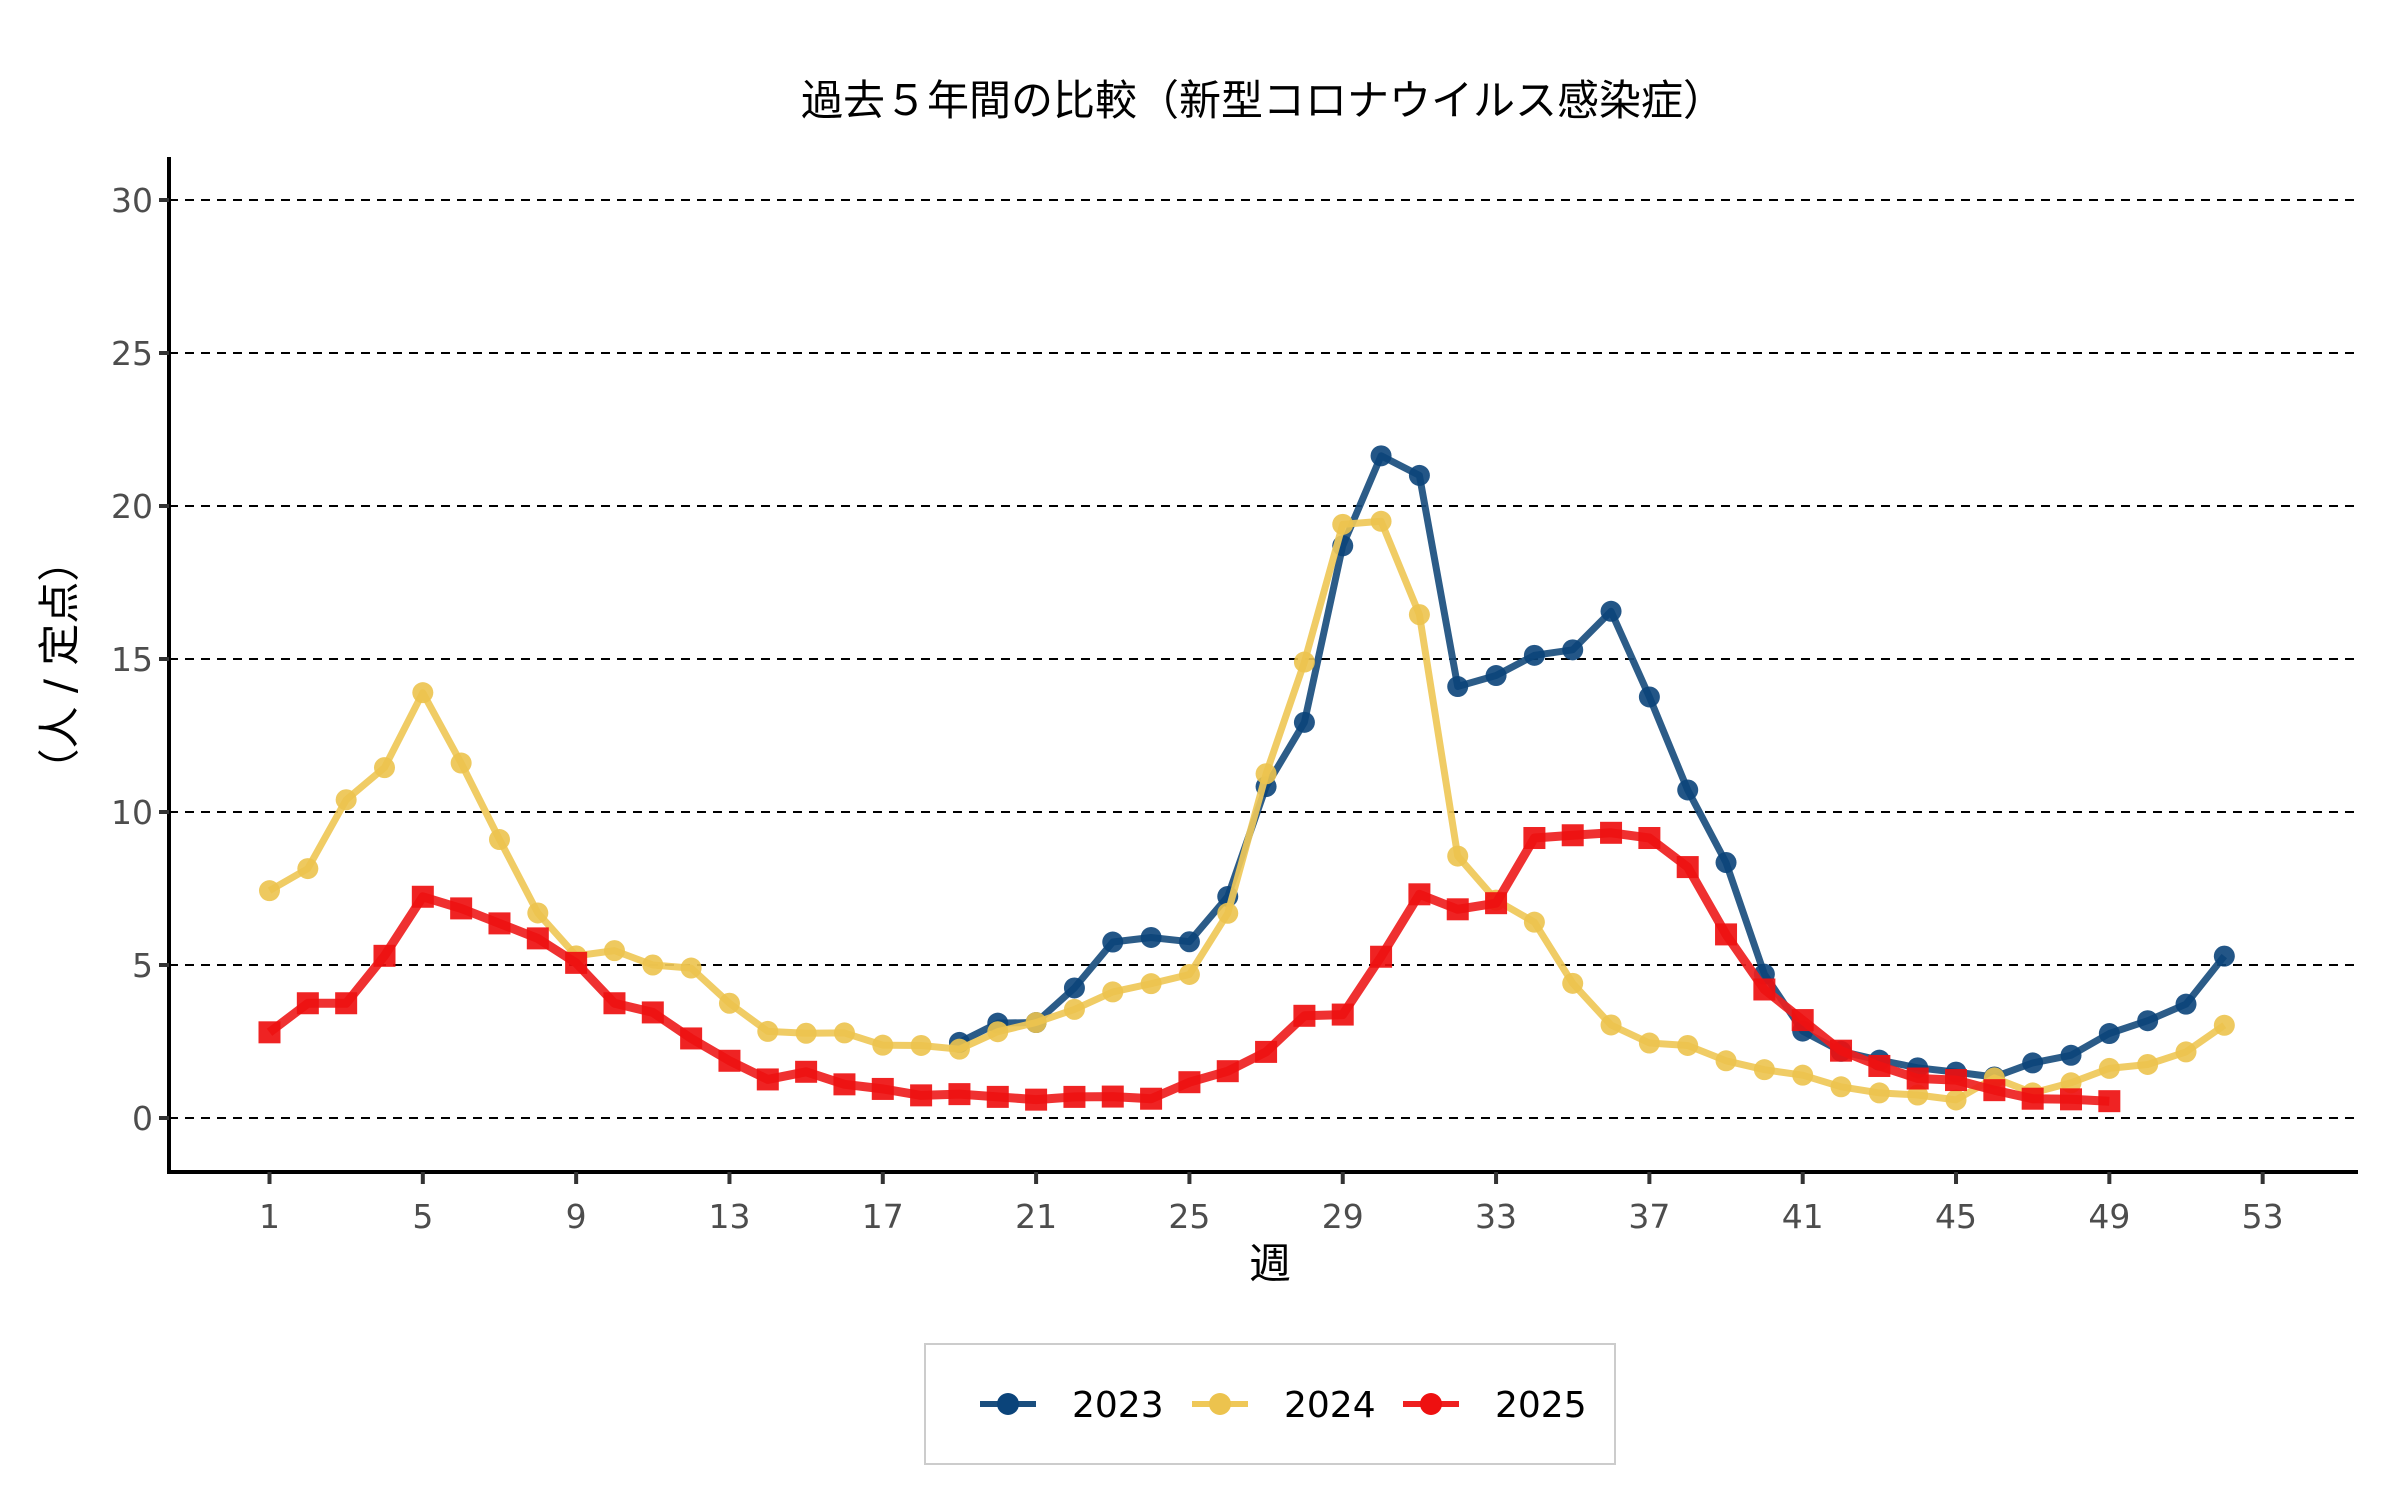  What do you see at coordinates (614, 951) in the screenshot?
I see `data-point-2024-w10` at bounding box center [614, 951].